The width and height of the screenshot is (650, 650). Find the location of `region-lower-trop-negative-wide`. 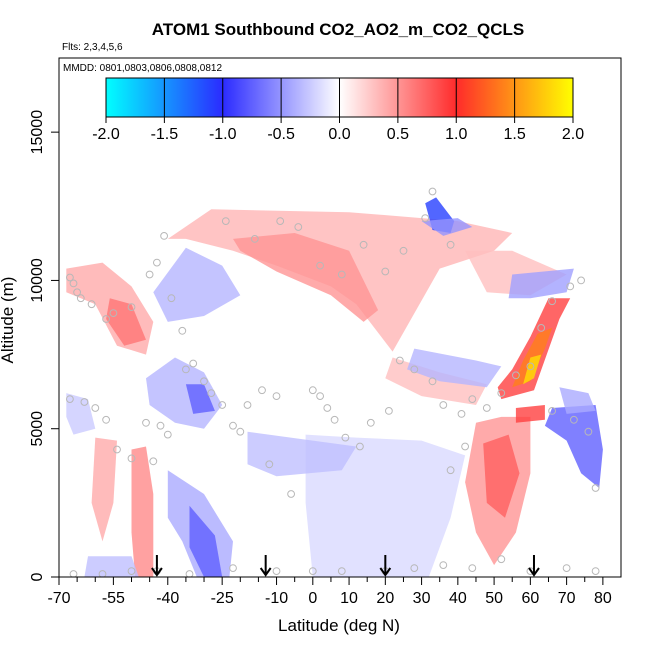

region-lower-trop-negative-wide is located at coordinates (385, 505).